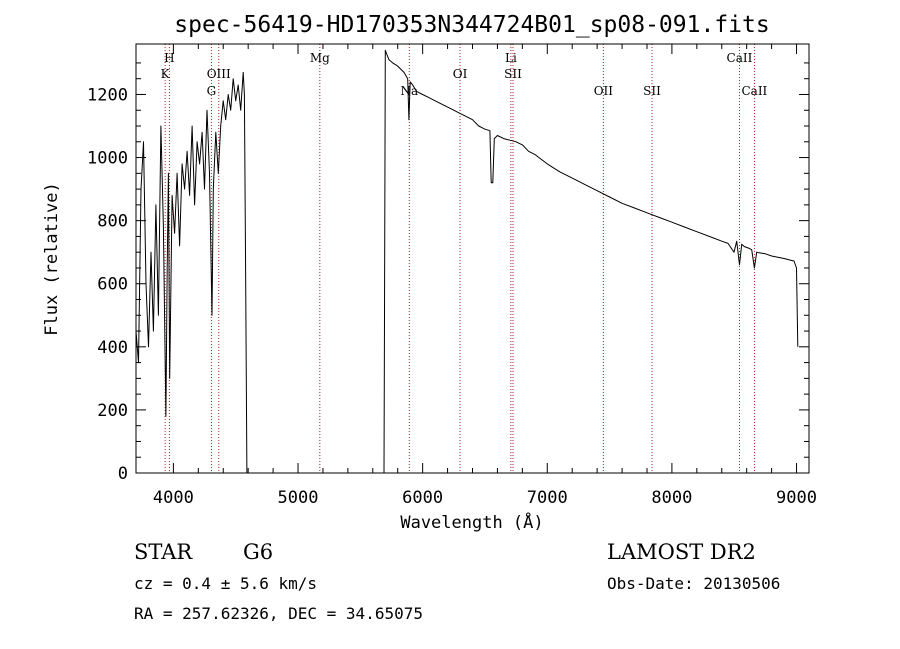  I want to click on y-tick-label-1200: 1200, so click(107, 95).